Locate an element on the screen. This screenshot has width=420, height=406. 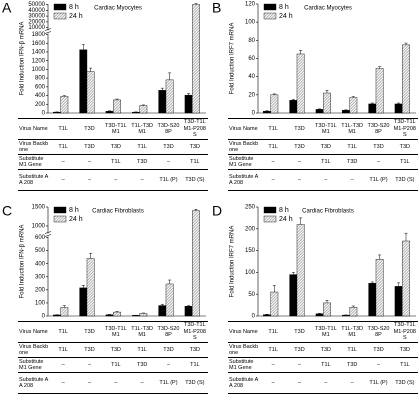
y-tick-label: 1500 is located at coordinates (39, 208).